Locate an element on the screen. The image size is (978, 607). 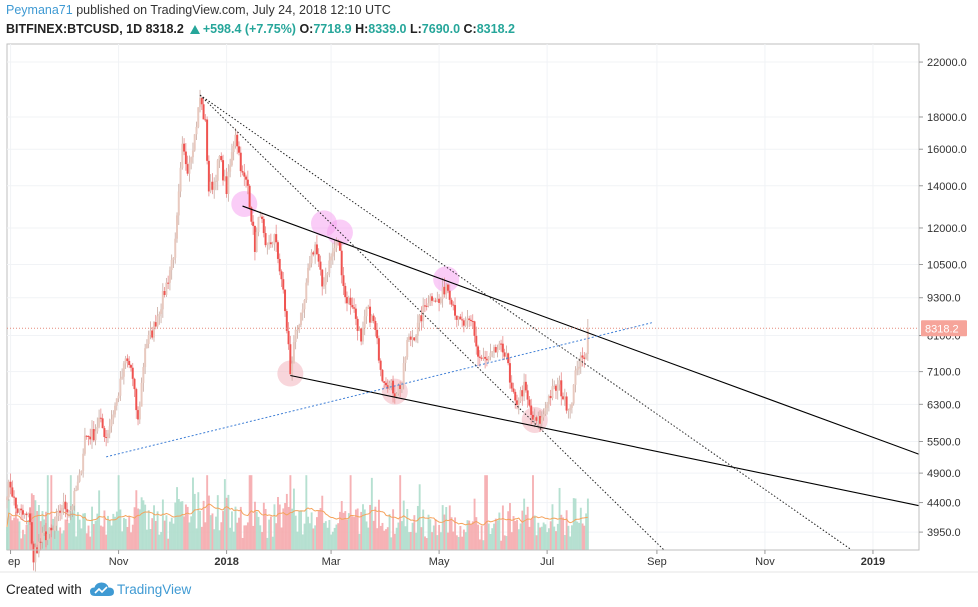
time-tick-label: 2019 is located at coordinates (873, 562).